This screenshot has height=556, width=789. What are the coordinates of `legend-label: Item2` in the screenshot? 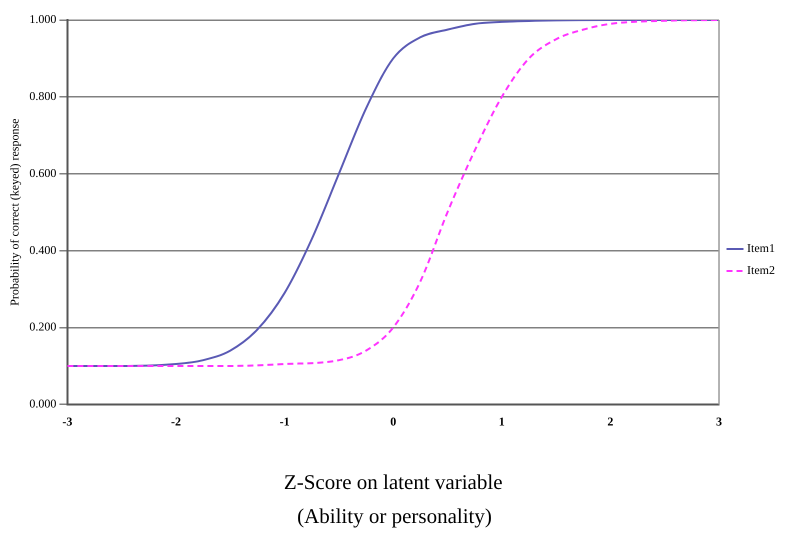 It's located at (761, 270).